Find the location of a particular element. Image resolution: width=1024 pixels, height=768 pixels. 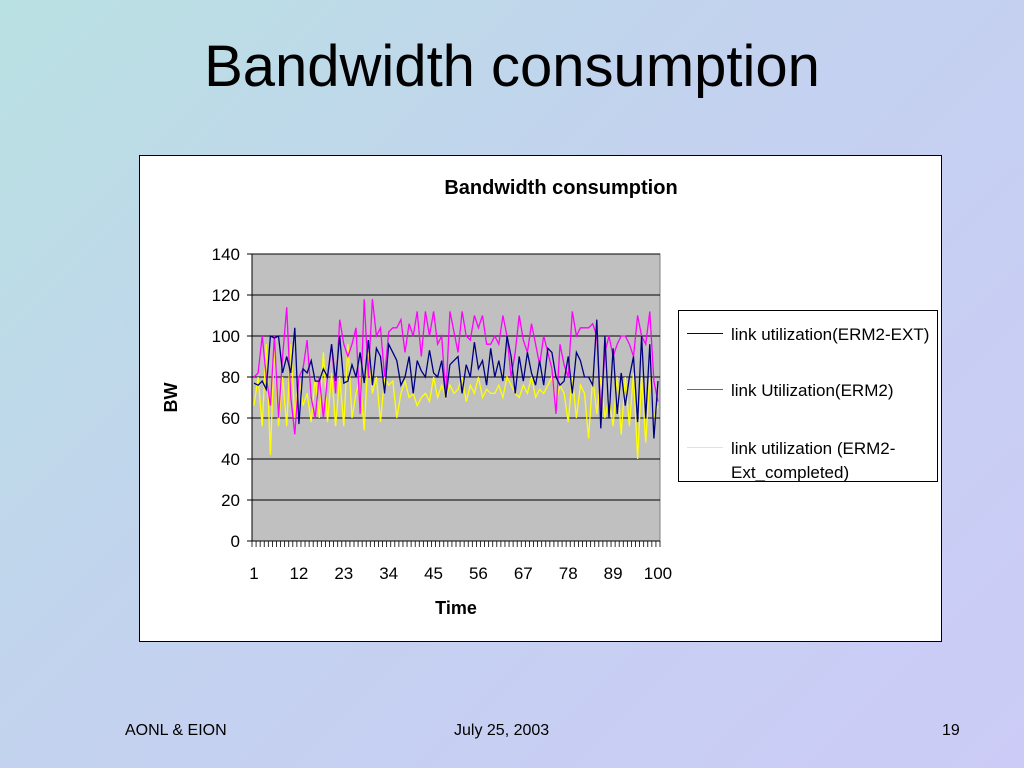

legend-item-erm2: link Utilization(ERM2) is located at coordinates (811, 391).